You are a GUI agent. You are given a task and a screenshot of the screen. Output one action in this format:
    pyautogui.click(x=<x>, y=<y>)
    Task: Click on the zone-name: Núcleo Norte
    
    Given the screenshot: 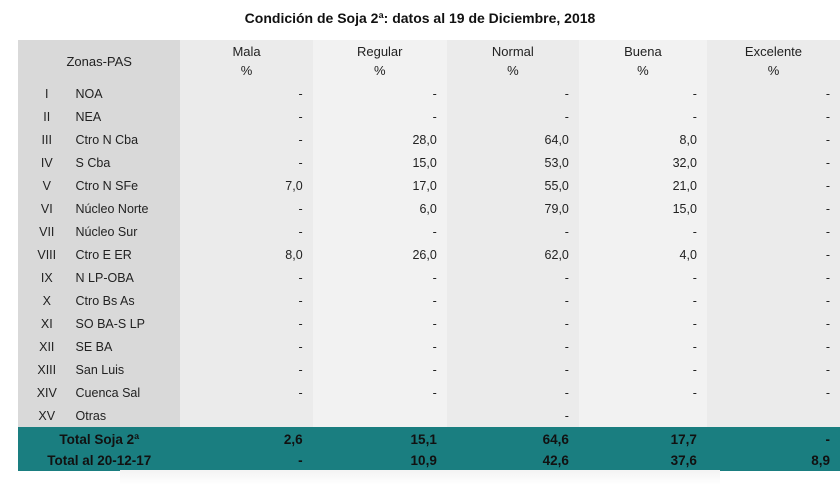 What is the action you would take?
    pyautogui.click(x=128, y=208)
    